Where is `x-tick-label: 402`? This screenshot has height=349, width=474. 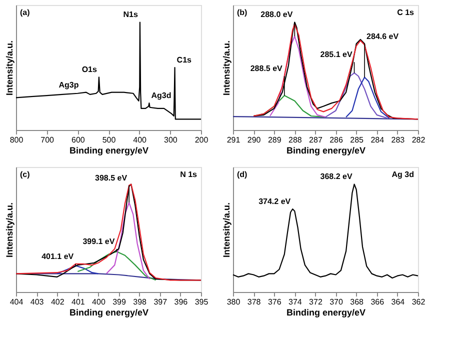 x-tick-label: 402 is located at coordinates (57, 302).